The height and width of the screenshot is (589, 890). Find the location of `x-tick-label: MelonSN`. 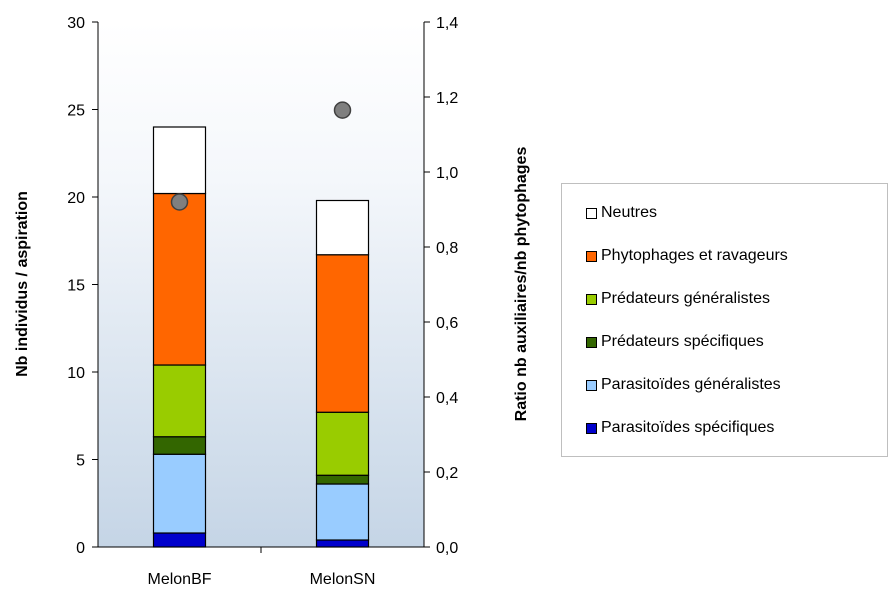

x-tick-label: MelonSN is located at coordinates (343, 579).